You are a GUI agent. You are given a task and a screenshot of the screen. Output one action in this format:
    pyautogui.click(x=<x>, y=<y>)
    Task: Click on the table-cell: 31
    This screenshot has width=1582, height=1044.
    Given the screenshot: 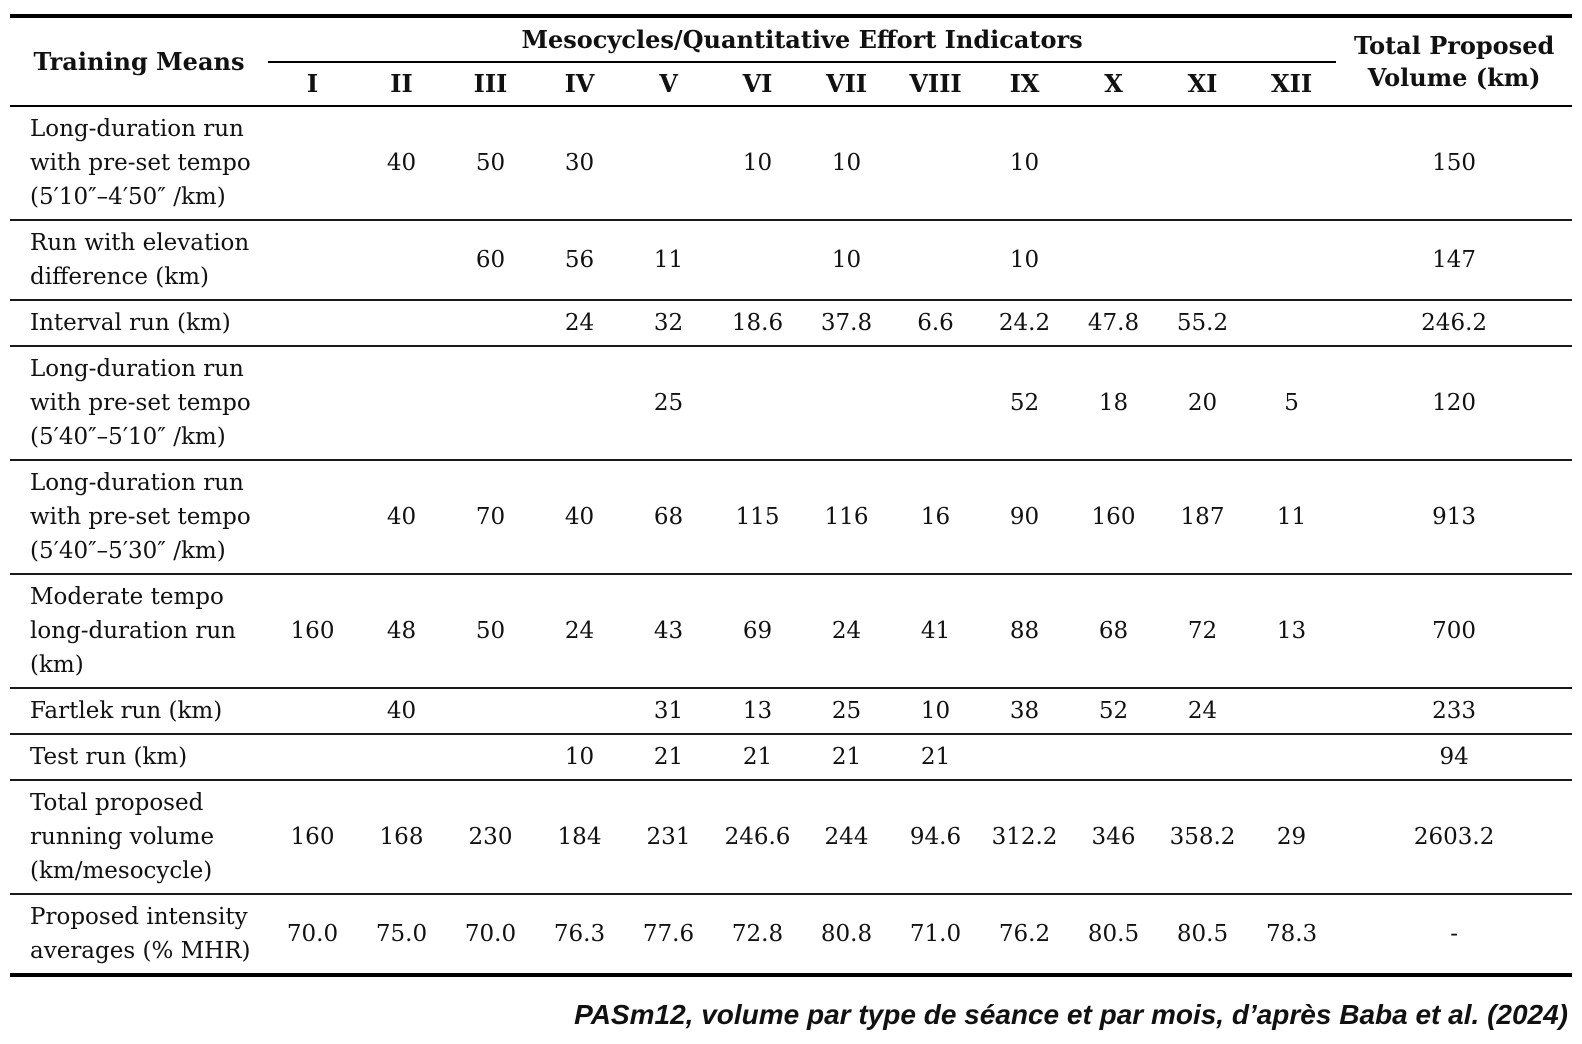 What is the action you would take?
    pyautogui.click(x=668, y=711)
    